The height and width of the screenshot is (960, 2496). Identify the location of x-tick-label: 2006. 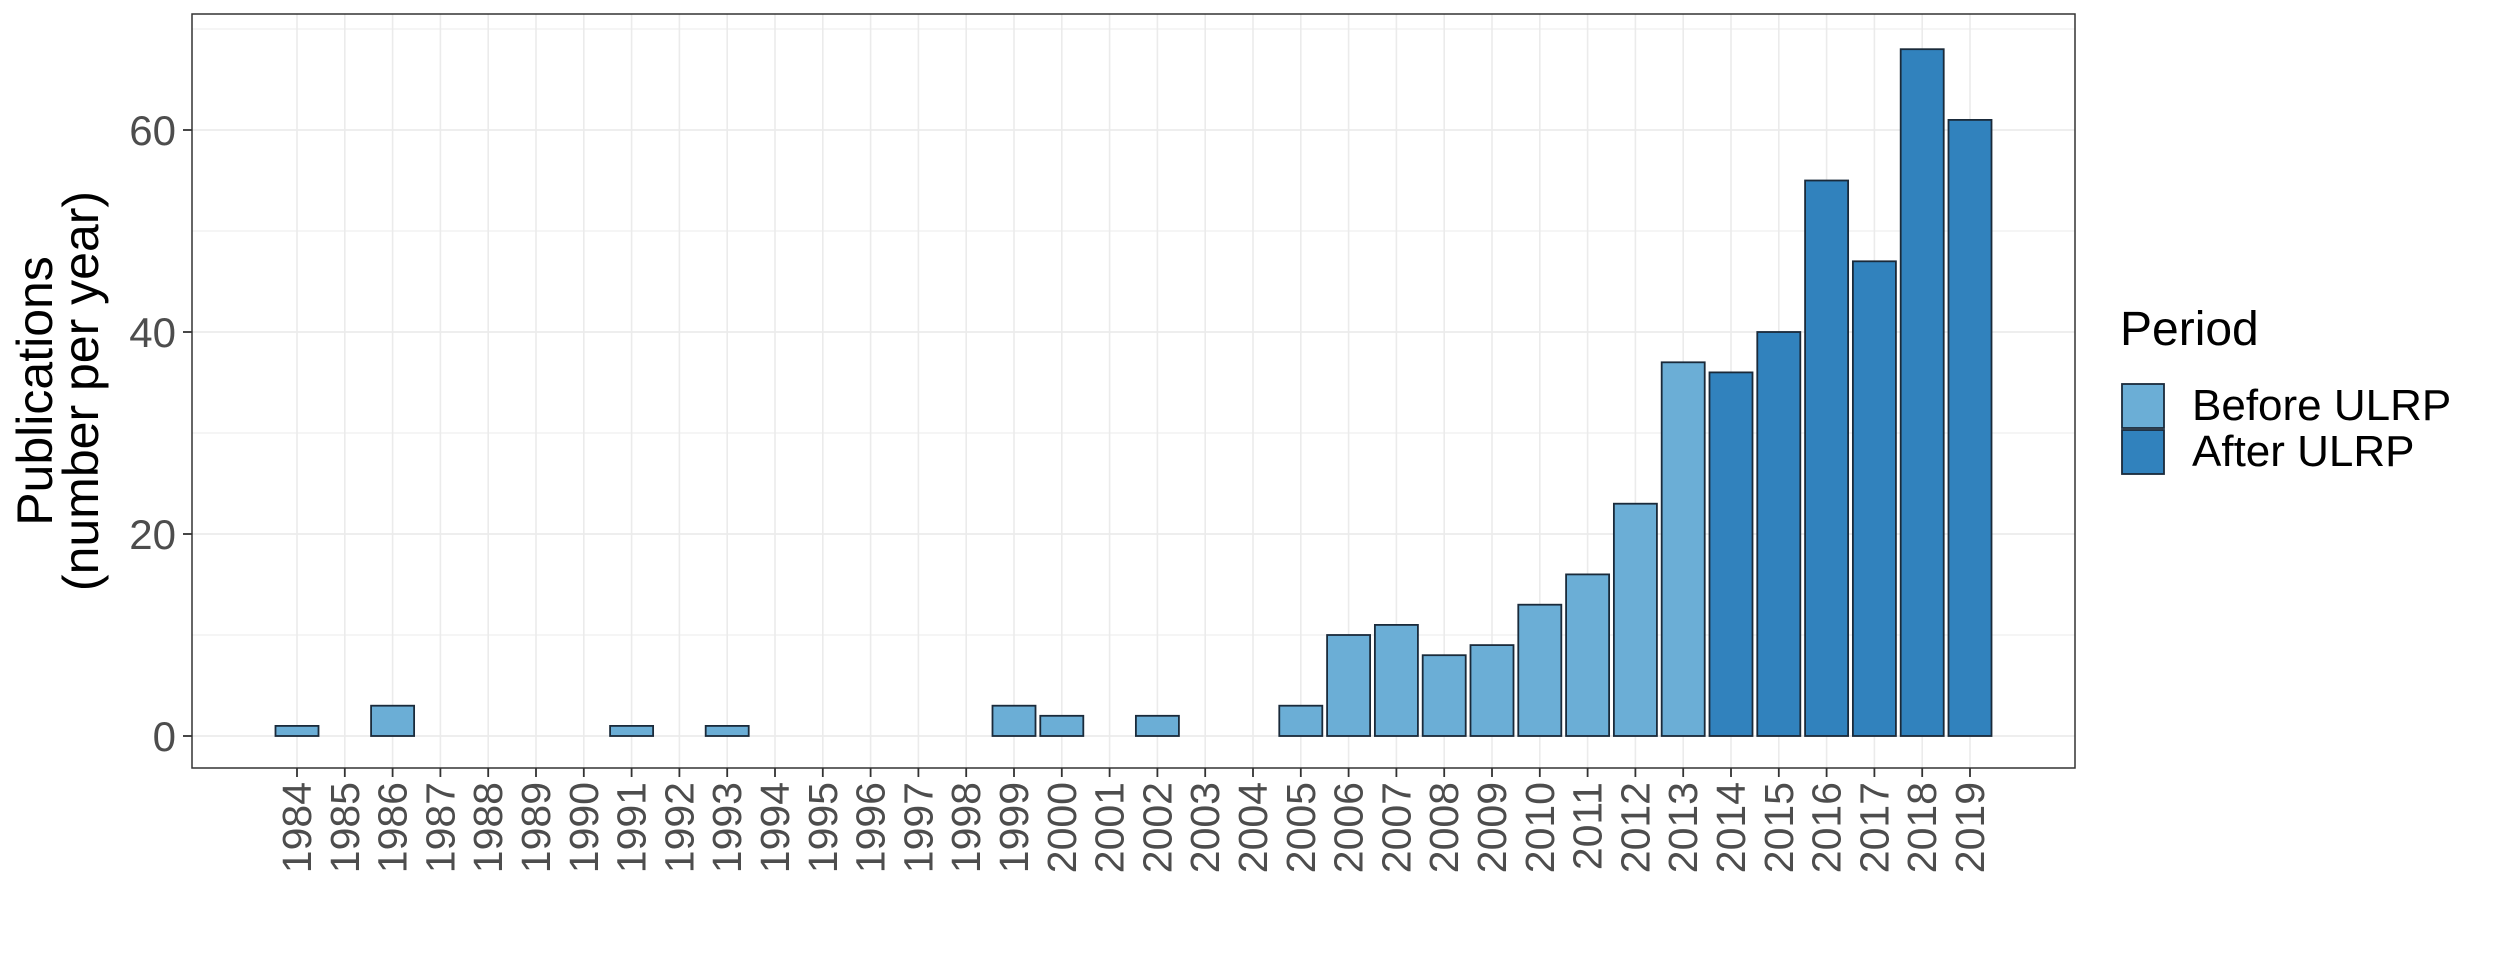
(1349, 827).